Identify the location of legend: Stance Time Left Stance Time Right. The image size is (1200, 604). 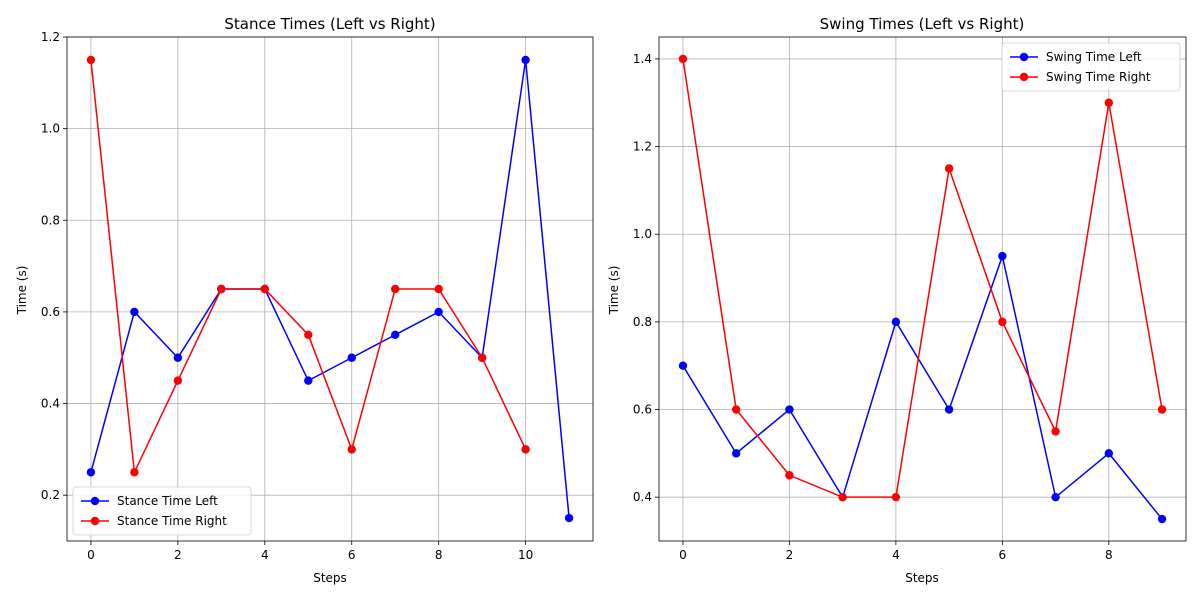
(162, 511).